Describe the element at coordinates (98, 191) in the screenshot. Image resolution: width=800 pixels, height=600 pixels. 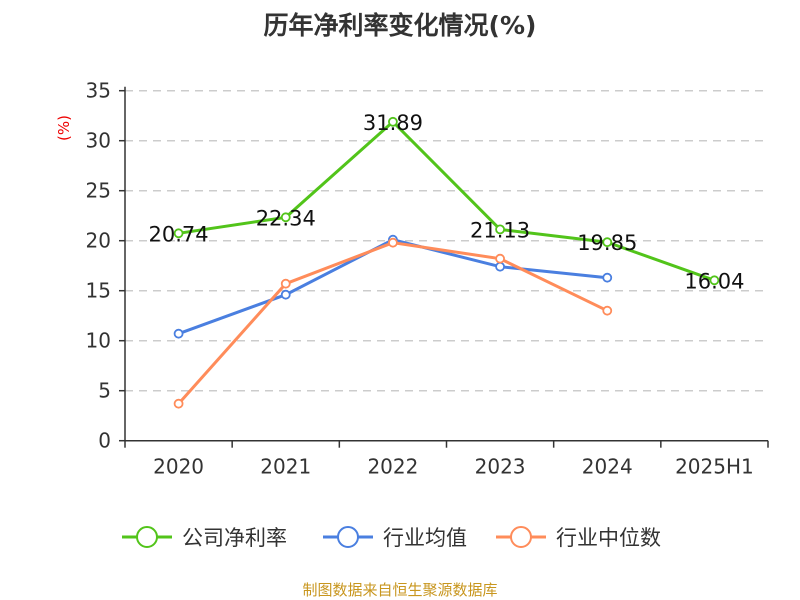
I see `y-tick-label: 25` at that location.